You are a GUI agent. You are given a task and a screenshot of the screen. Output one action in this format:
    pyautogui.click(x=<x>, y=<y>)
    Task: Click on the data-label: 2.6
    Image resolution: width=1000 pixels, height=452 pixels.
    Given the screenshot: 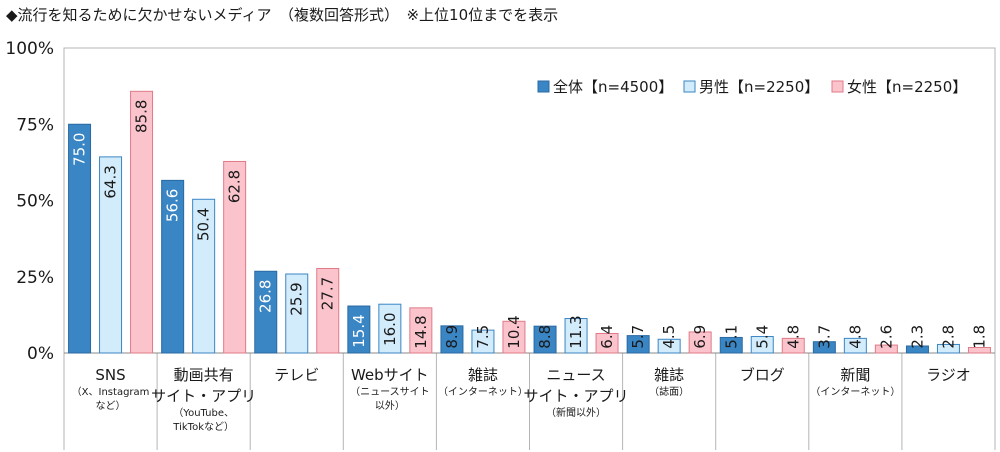 What is the action you would take?
    pyautogui.click(x=886, y=337)
    